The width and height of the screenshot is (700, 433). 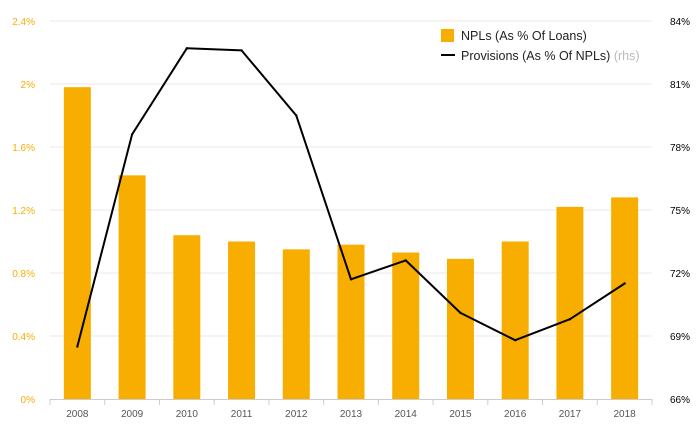 I want to click on left-y-tick-label: 0%, so click(x=28, y=400).